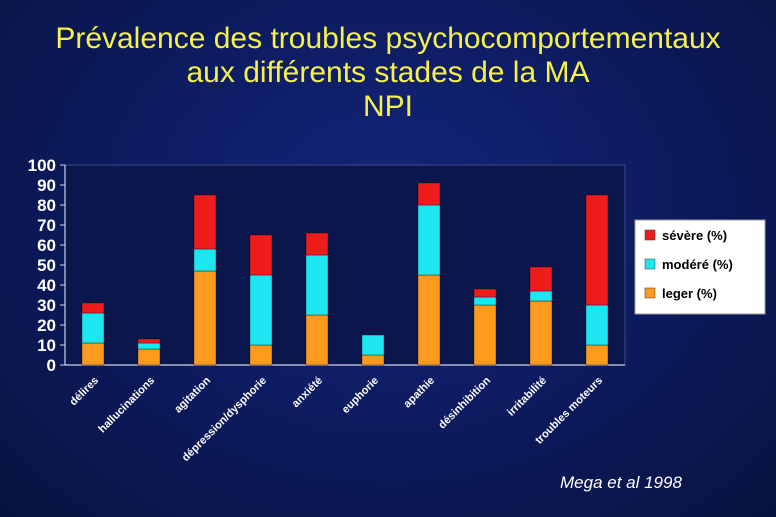 The width and height of the screenshot is (776, 517). Describe the element at coordinates (621, 482) in the screenshot. I see `source-citation: Mega et al 1998` at that location.